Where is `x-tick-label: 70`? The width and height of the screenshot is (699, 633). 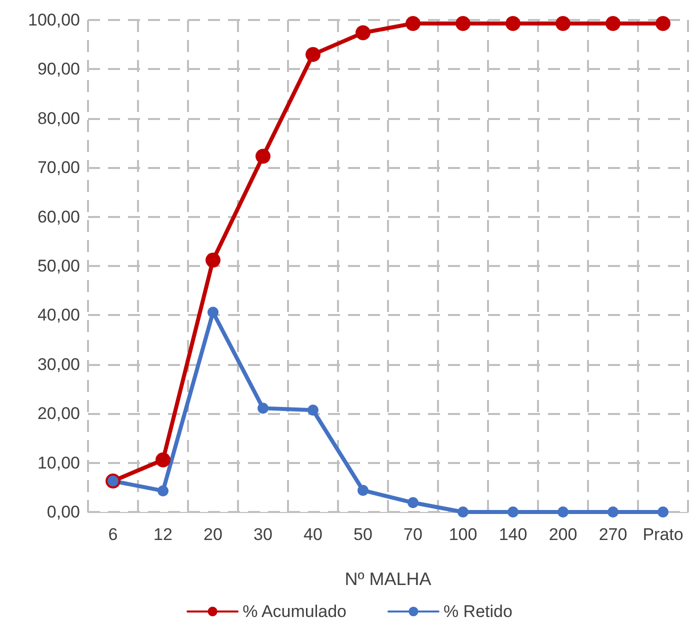
x-tick-label: 70 is located at coordinates (413, 534).